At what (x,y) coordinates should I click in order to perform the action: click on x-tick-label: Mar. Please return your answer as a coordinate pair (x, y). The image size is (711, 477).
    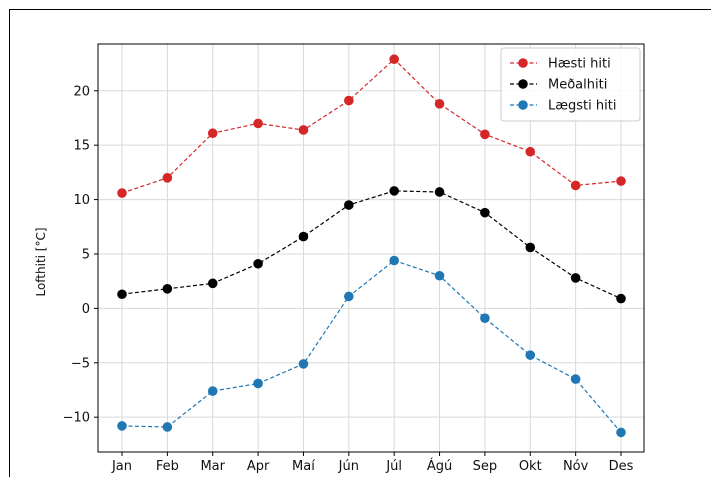
    Looking at the image, I should click on (212, 466).